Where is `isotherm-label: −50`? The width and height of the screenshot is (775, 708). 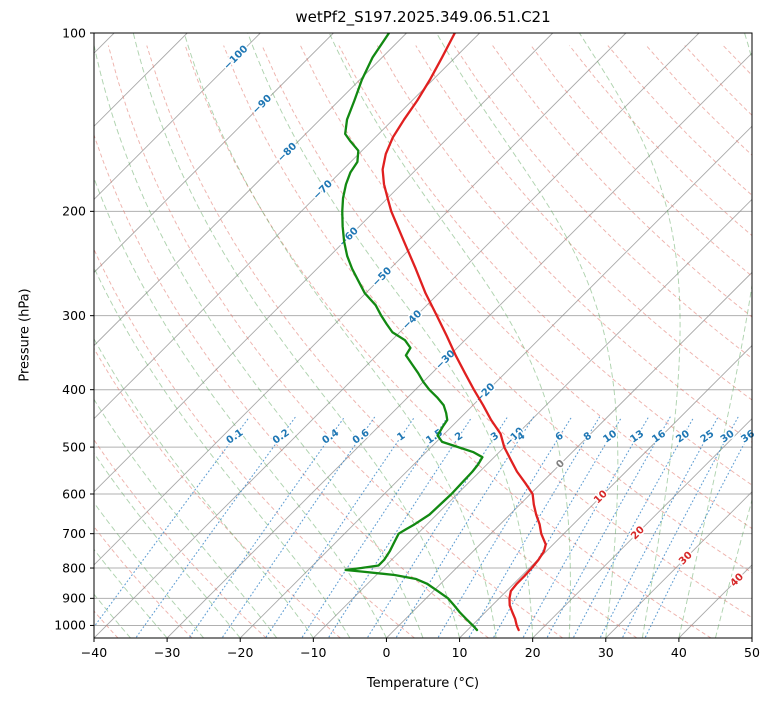 isotherm-label: −50 is located at coordinates (383, 277).